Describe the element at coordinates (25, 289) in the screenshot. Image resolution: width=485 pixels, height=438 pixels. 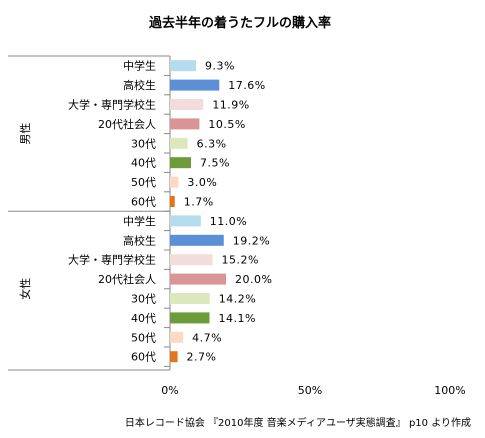
I see `group-label: 女性` at that location.